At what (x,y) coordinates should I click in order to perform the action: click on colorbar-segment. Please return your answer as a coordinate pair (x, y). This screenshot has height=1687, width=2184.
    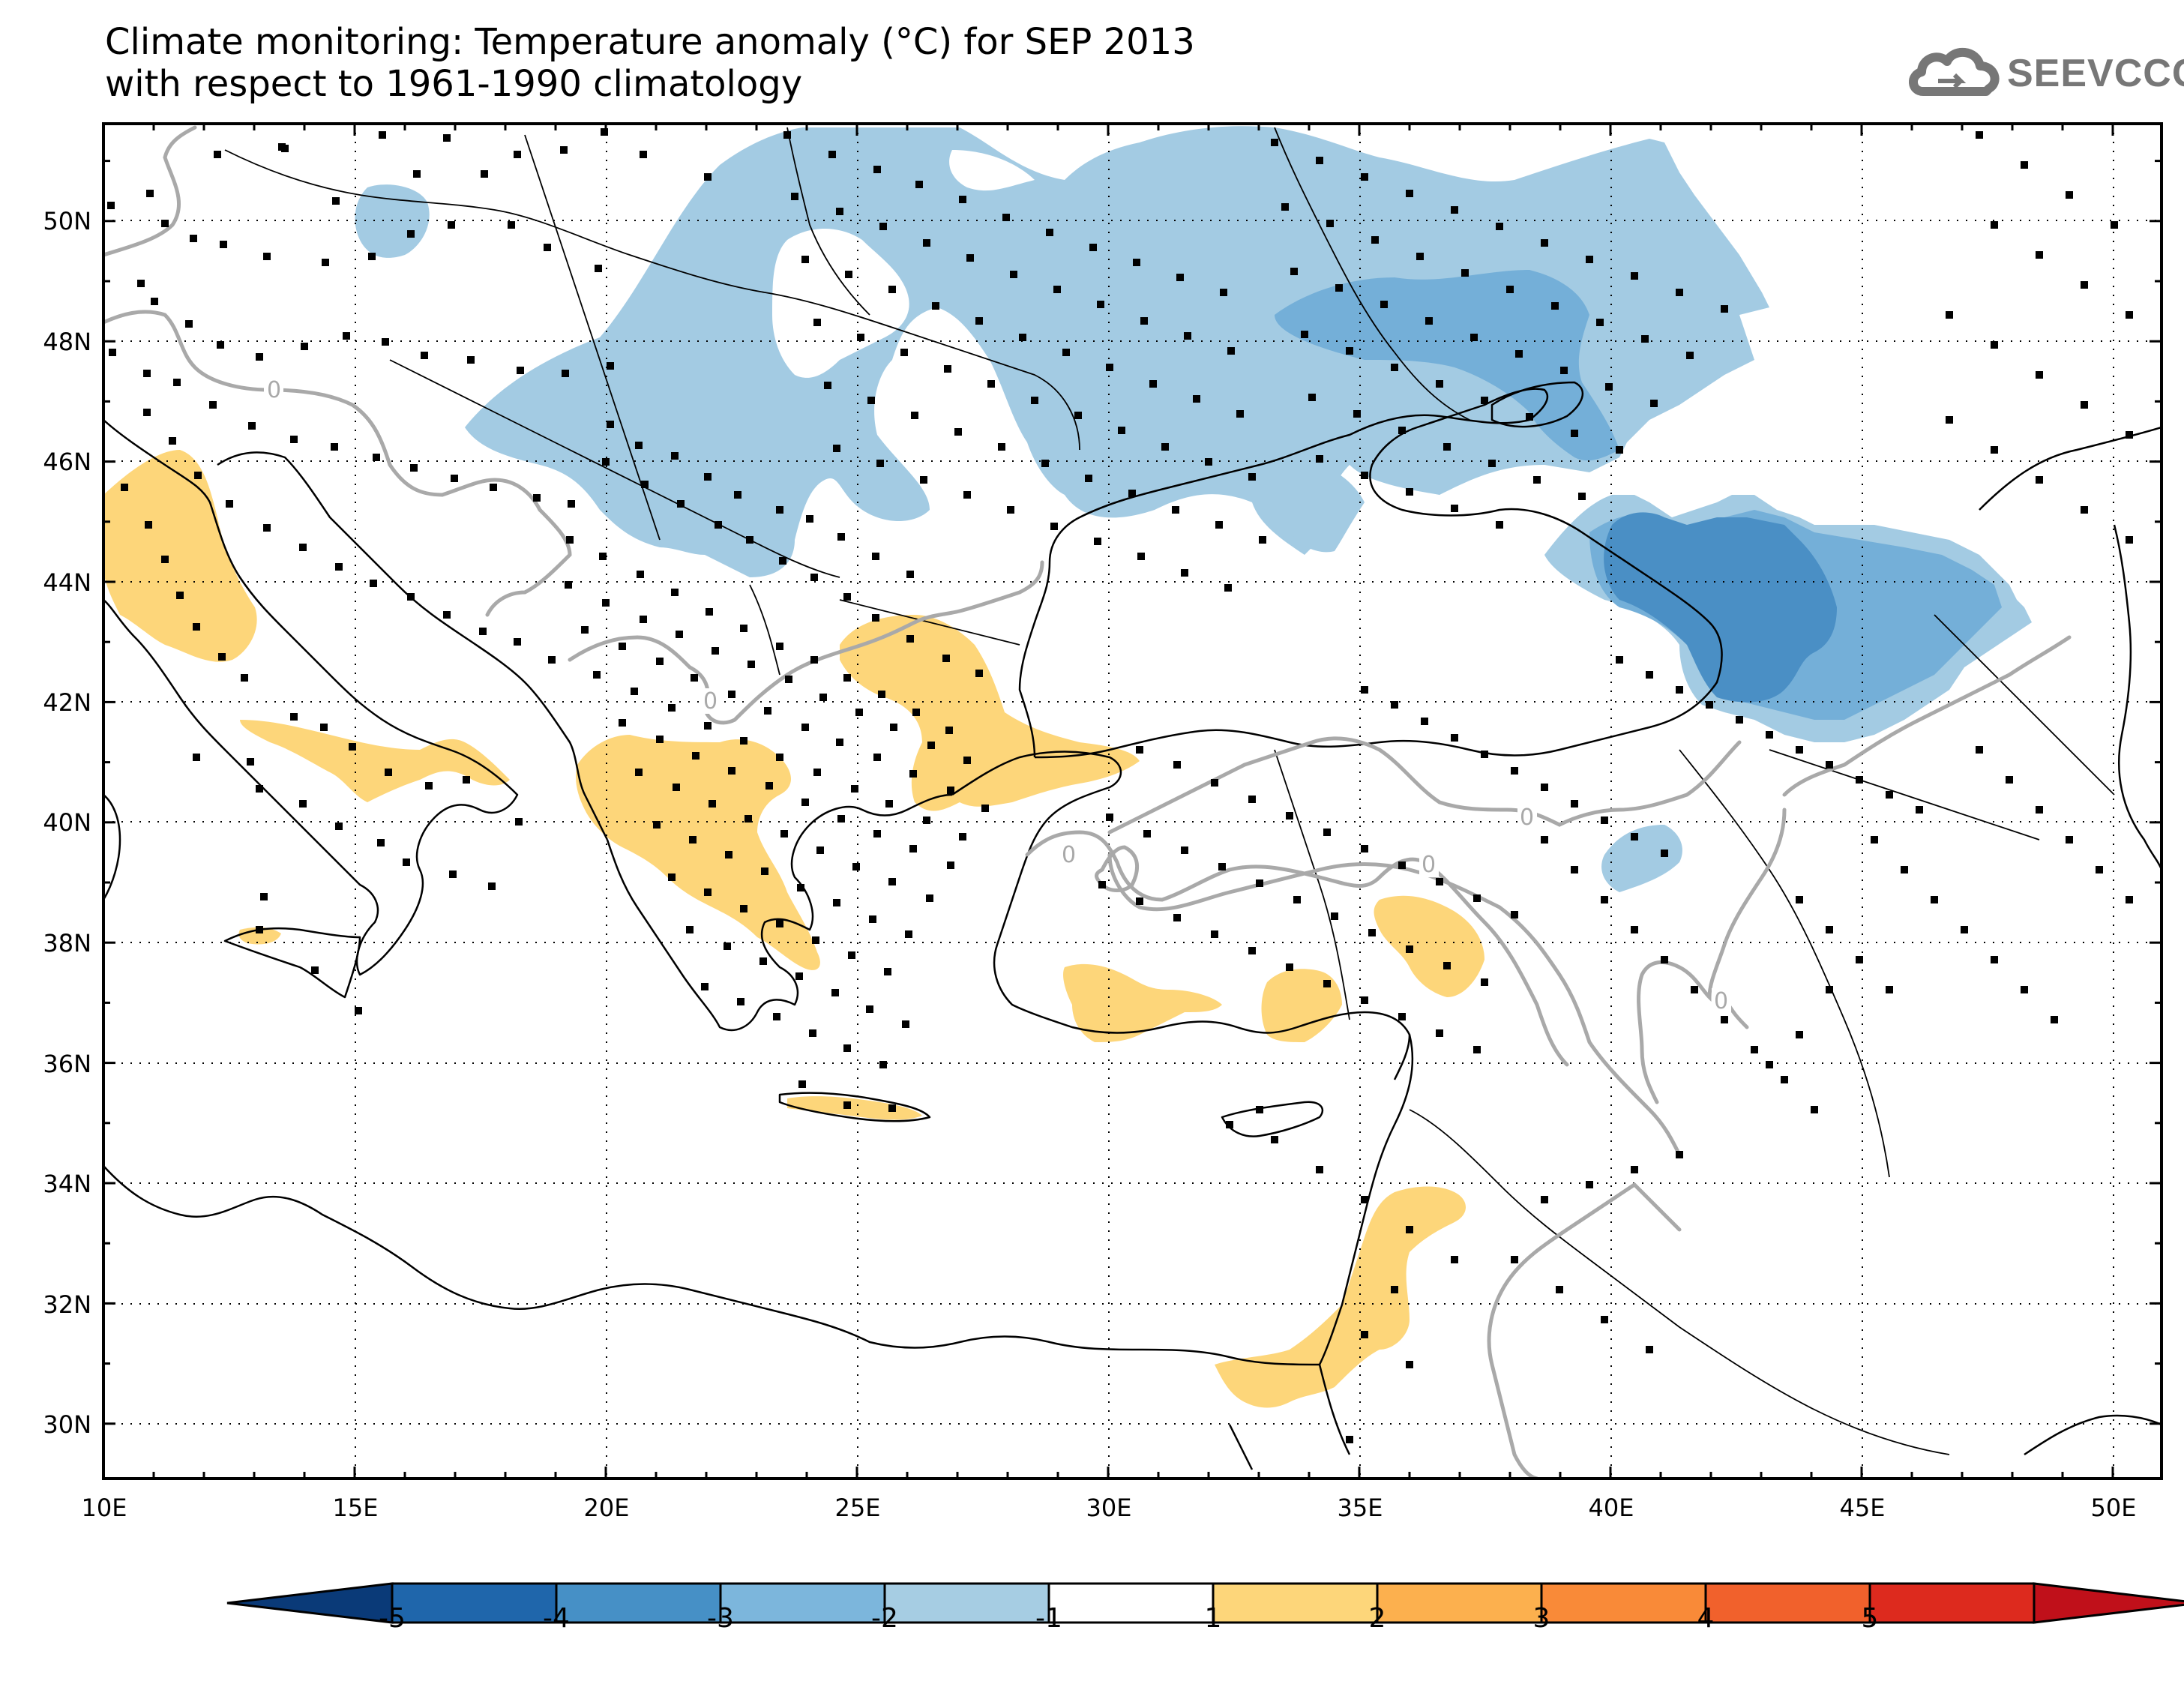
    Looking at the image, I should click on (1623, 1603).